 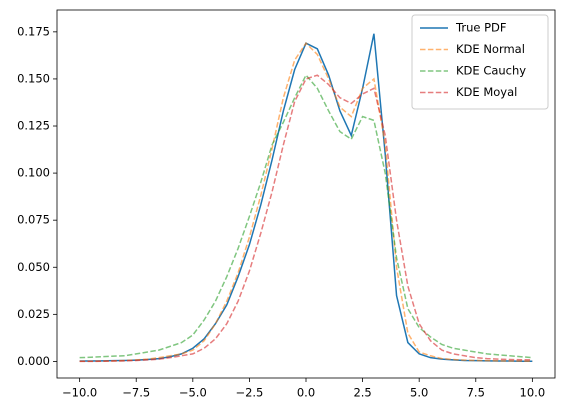 I want to click on y-tick-label: 0.100, so click(x=33, y=173).